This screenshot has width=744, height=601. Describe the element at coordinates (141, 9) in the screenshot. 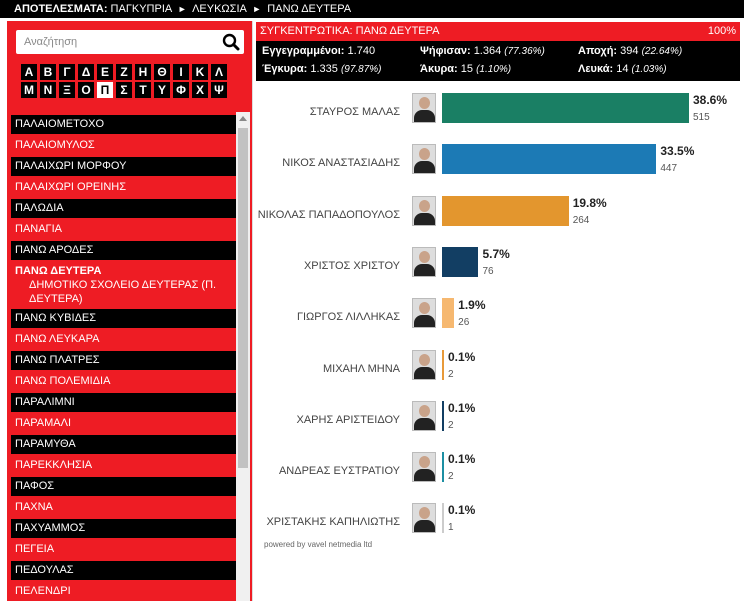

I see `breadcrumb-item-country: ΠΑΓΚΥΠΡΙΑ` at that location.